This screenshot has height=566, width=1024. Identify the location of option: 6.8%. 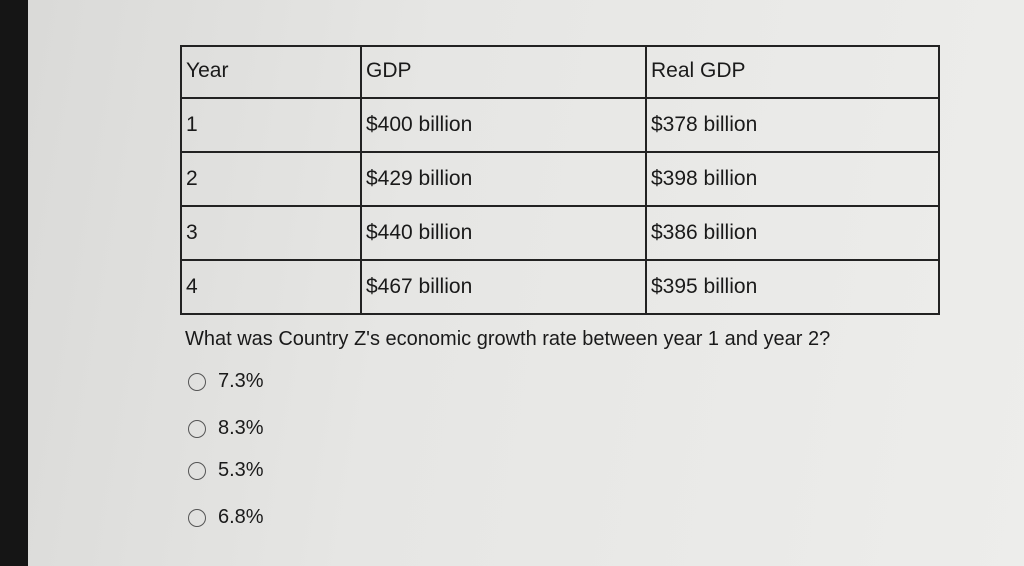
(226, 517).